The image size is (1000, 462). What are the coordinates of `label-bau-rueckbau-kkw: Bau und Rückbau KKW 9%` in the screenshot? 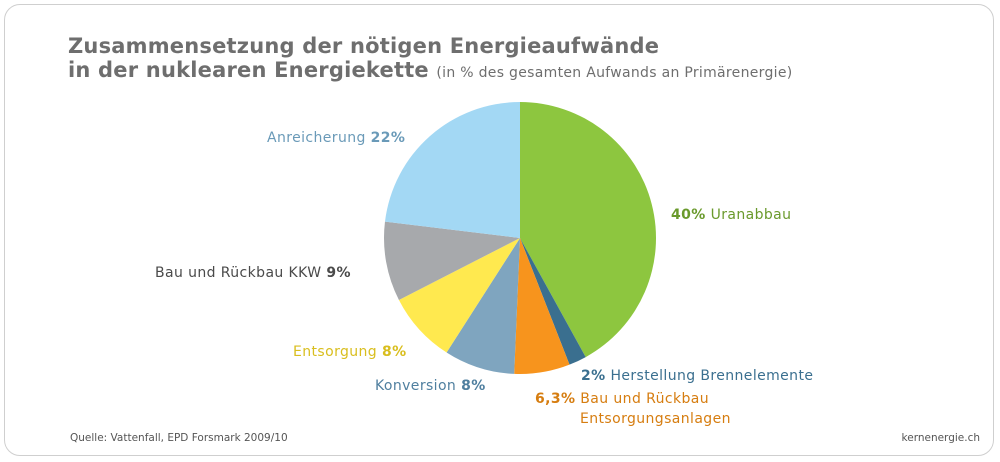 It's located at (253, 273).